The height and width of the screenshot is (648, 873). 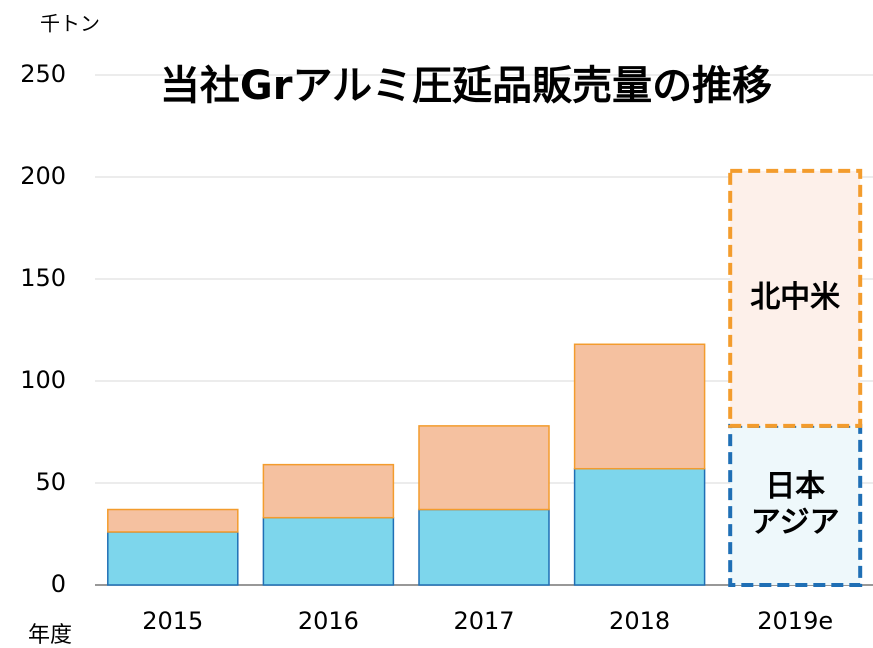 What do you see at coordinates (43, 380) in the screenshot?
I see `y-tick-label: 100` at bounding box center [43, 380].